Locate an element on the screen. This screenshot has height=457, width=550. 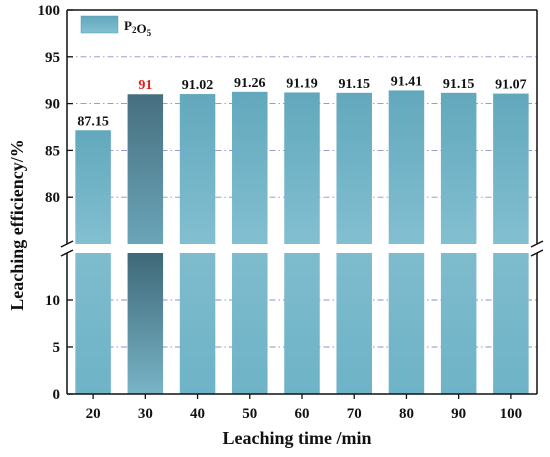
data-label: 91 is located at coordinates (145, 85).